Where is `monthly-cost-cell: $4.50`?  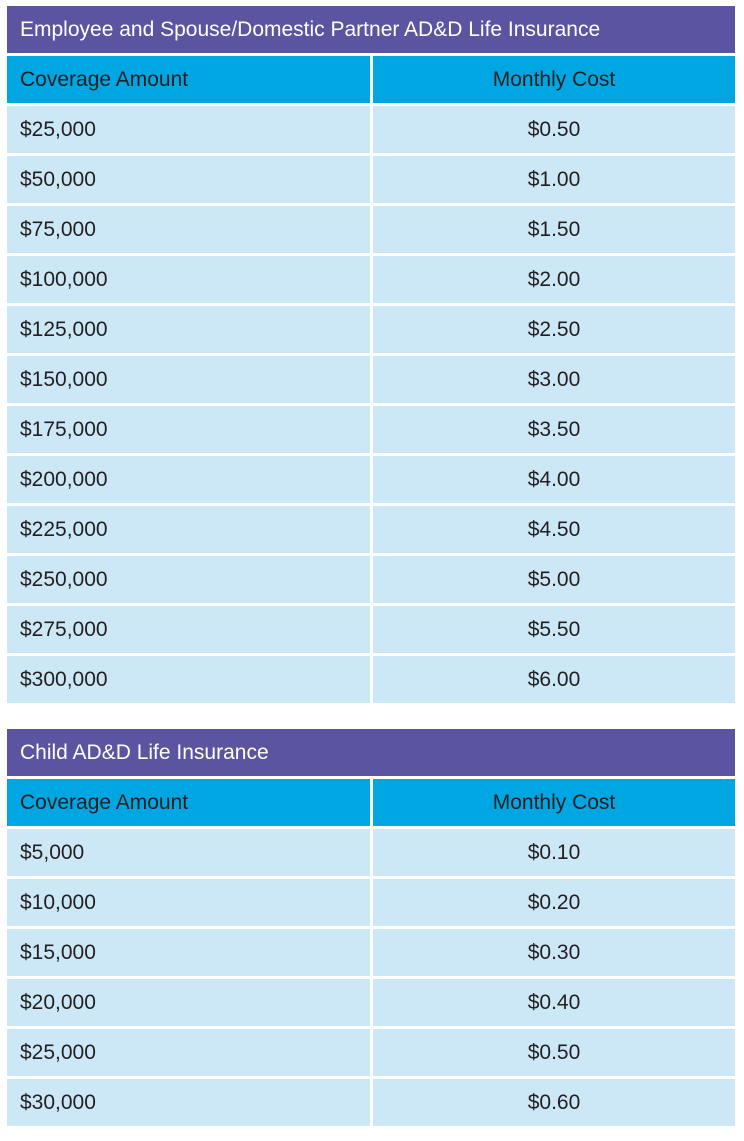
monthly-cost-cell: $4.50 is located at coordinates (554, 529).